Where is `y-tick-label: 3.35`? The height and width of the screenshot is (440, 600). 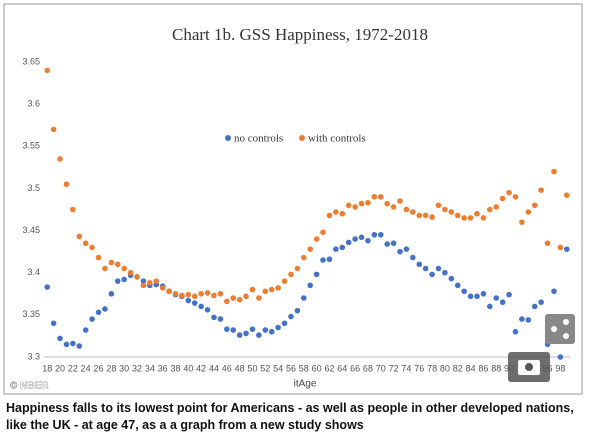
y-tick-label: 3.35 is located at coordinates (31, 314).